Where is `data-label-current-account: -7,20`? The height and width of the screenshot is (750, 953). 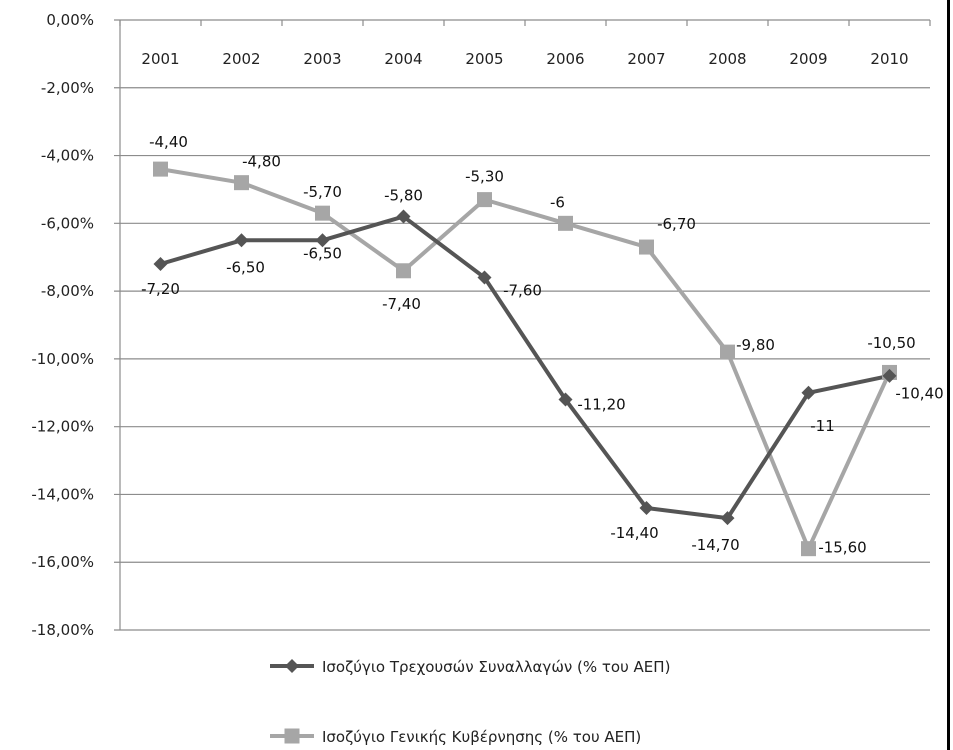 data-label-current-account: -7,20 is located at coordinates (160, 289).